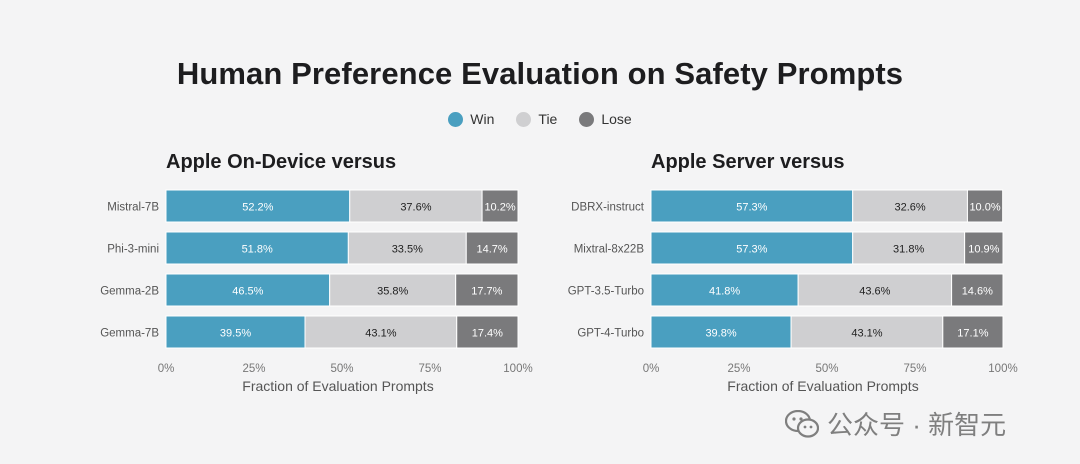 Image resolution: width=1080 pixels, height=464 pixels. I want to click on data-label-win: 39.5%, so click(235, 334).